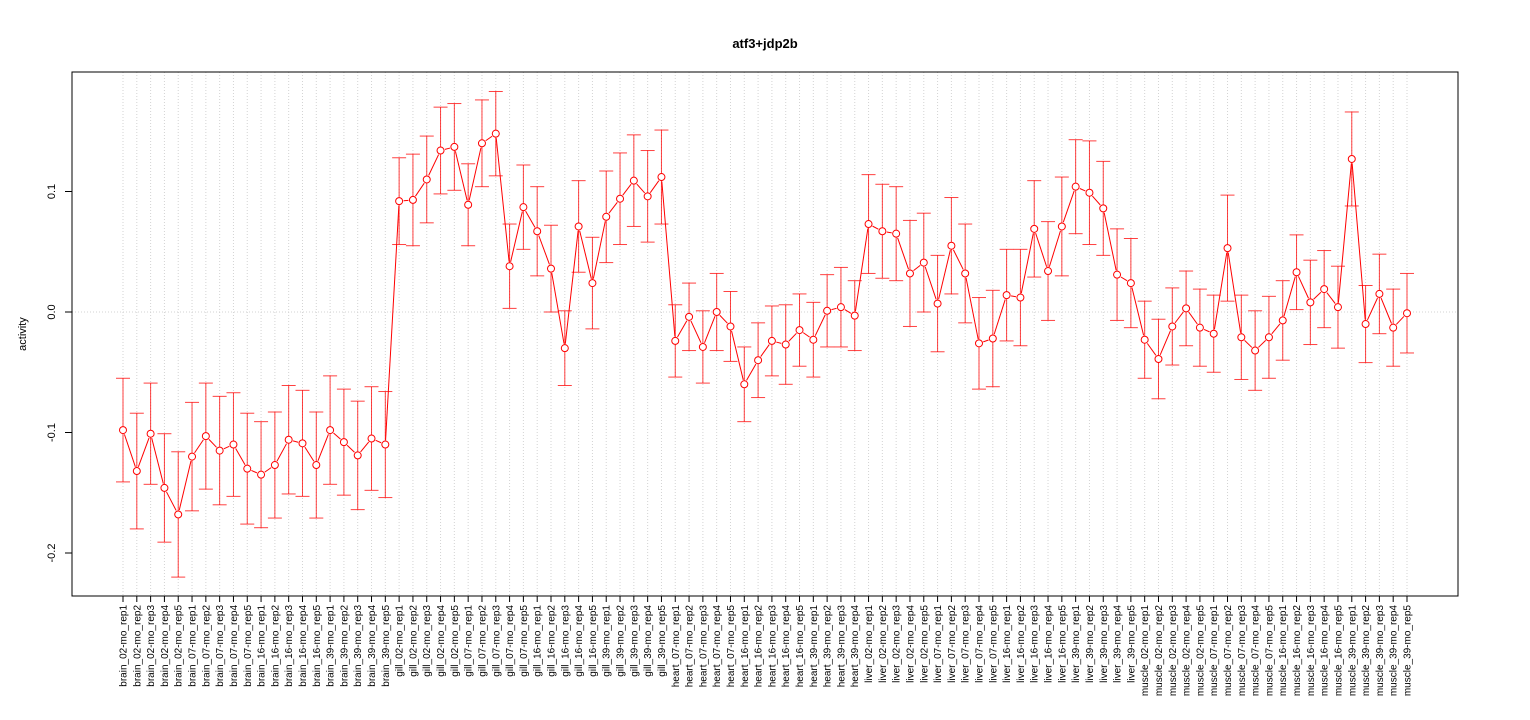 The image size is (1530, 720). What do you see at coordinates (1076, 644) in the screenshot?
I see `x-tick-label: liver_39-mo_rep1` at bounding box center [1076, 644].